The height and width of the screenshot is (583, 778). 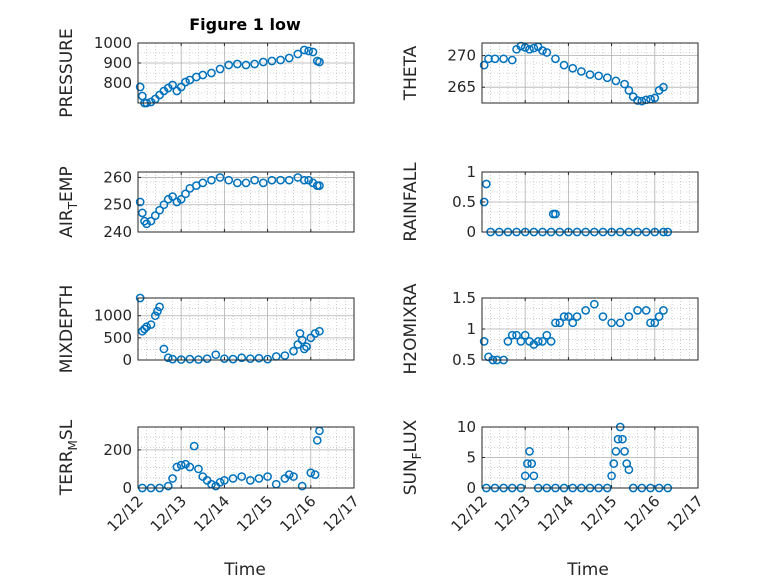 I want to click on subplot-mixdepth: 0 500 1000 MIXDEPTH, so click(x=206, y=329).